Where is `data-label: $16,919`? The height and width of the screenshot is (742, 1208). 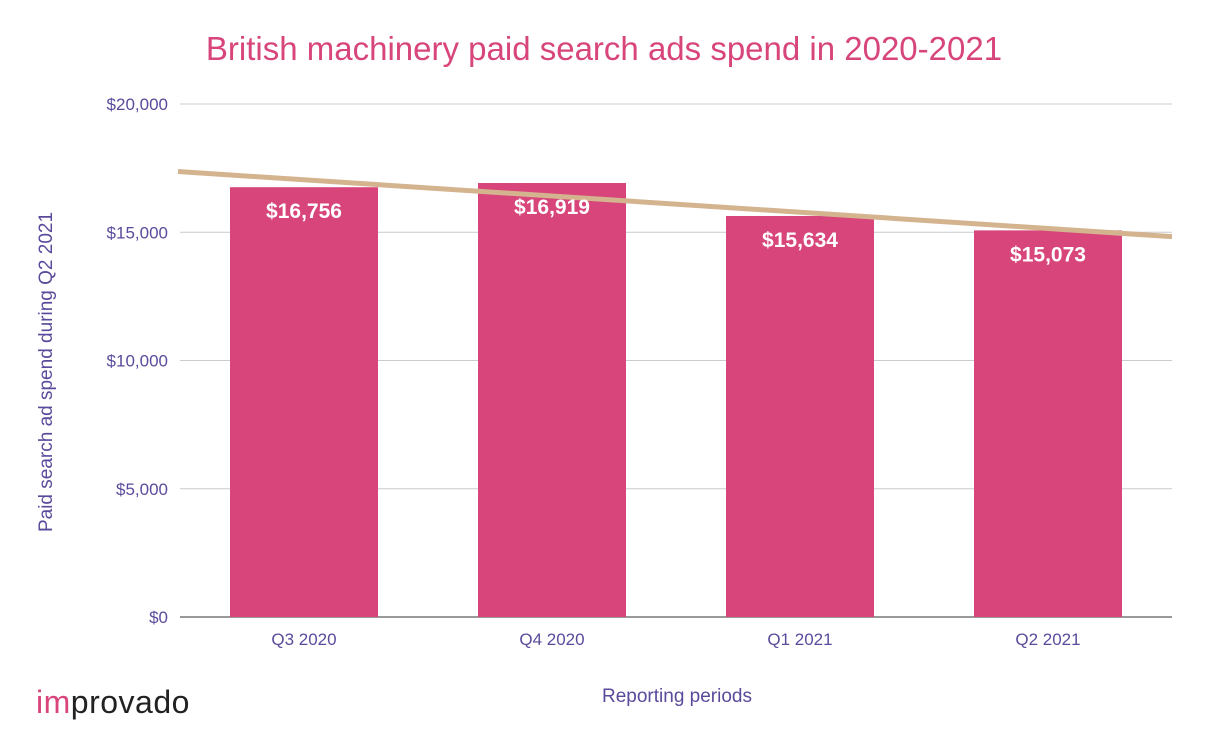
data-label: $16,919 is located at coordinates (552, 207).